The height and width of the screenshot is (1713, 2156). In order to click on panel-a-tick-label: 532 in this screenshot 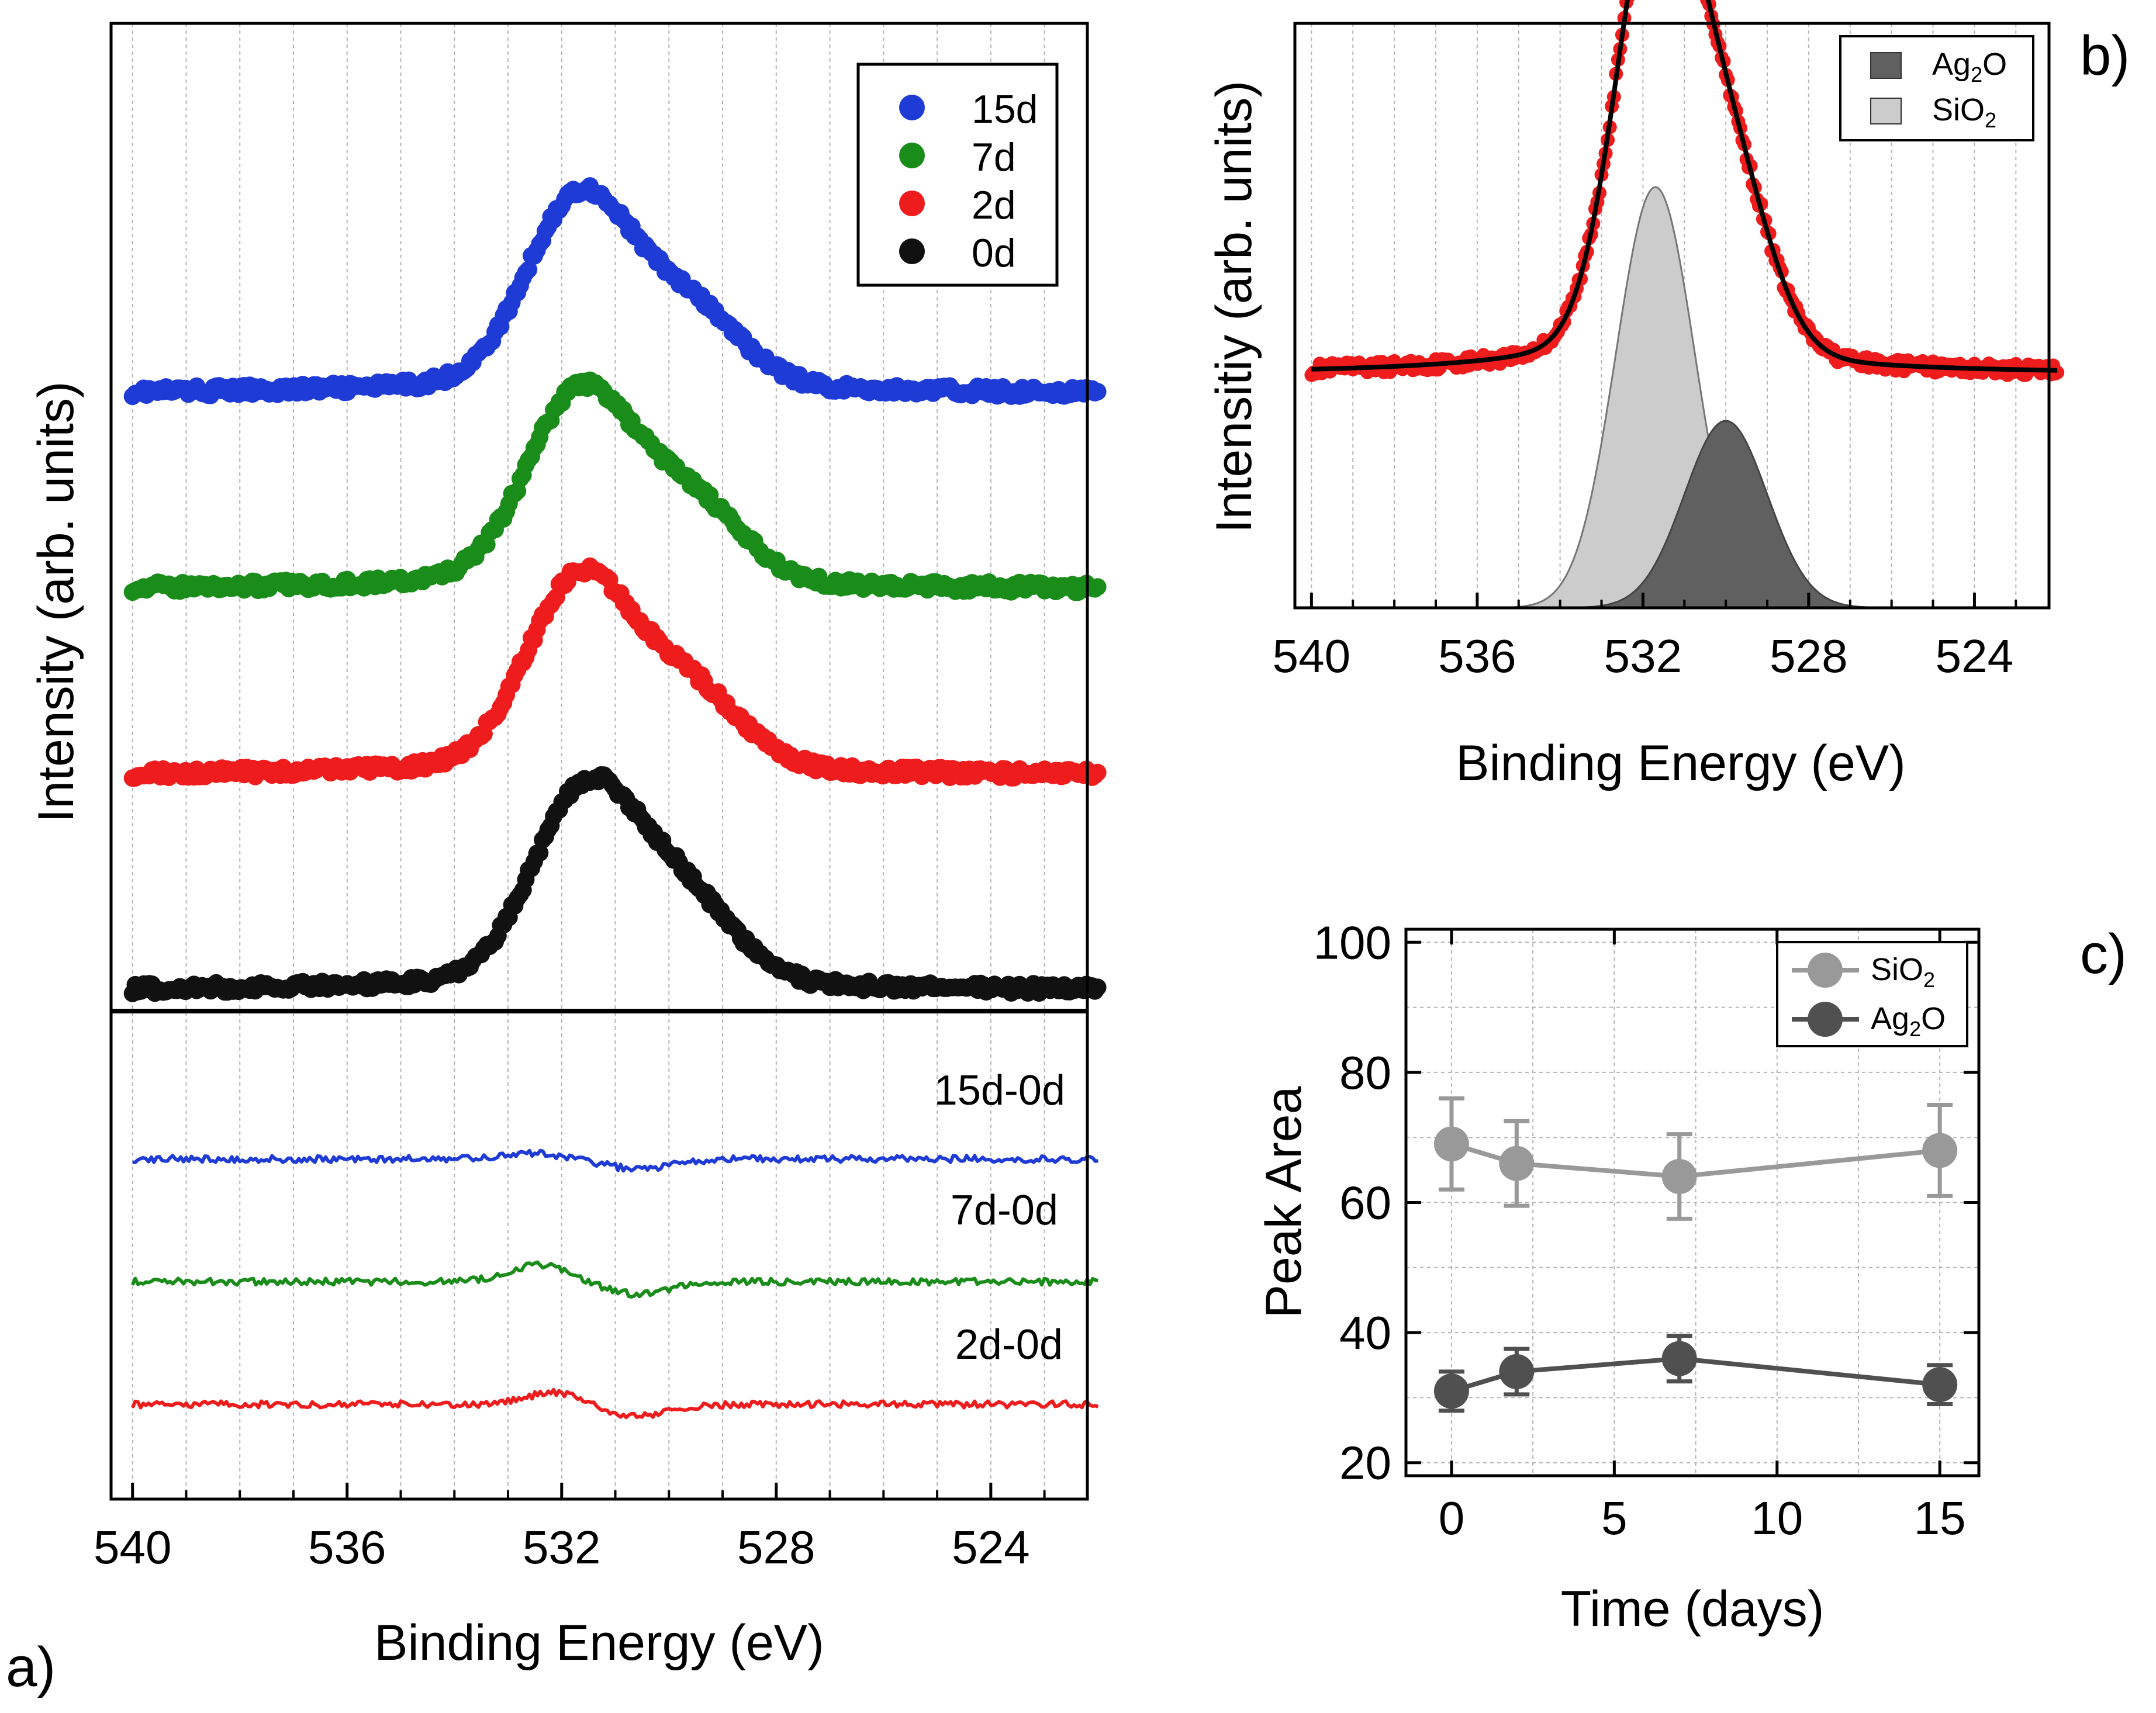, I will do `click(561, 1547)`.